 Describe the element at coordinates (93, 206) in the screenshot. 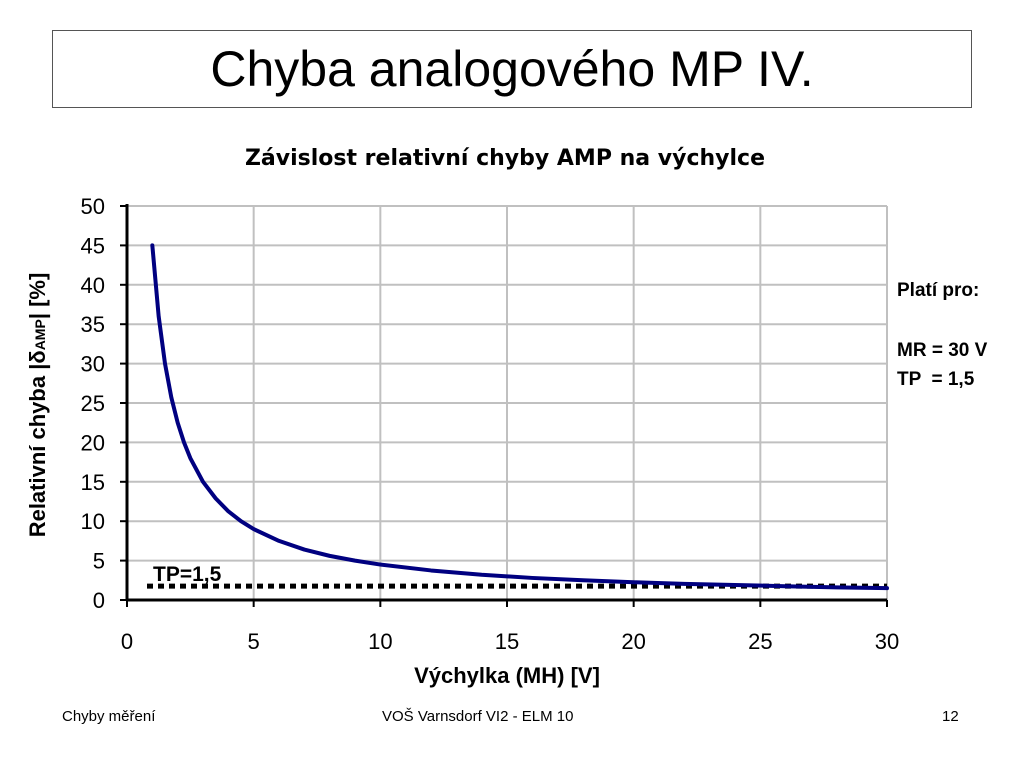

I see `y-tick-label: 50` at that location.